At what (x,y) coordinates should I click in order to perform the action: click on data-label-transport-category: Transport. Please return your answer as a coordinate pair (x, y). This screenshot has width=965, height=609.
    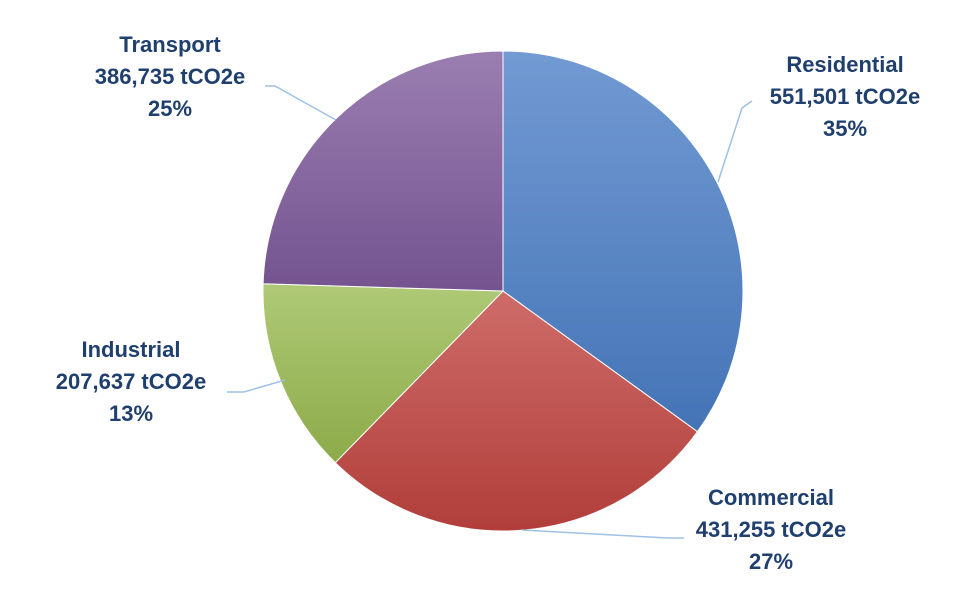
    Looking at the image, I should click on (170, 44).